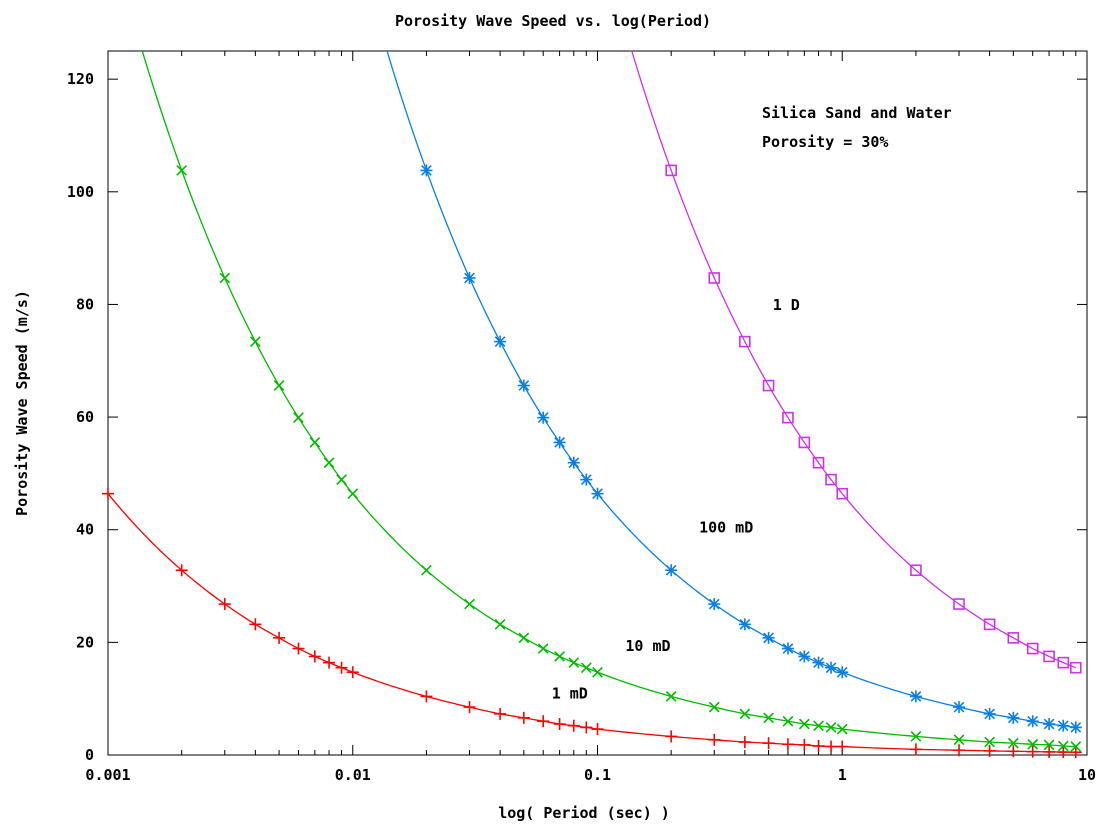 This screenshot has height=828, width=1103. I want to click on x-tick-label: 1, so click(842, 775).